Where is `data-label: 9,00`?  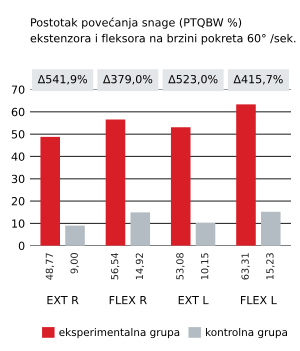
data-label: 9,00 is located at coordinates (74, 263).